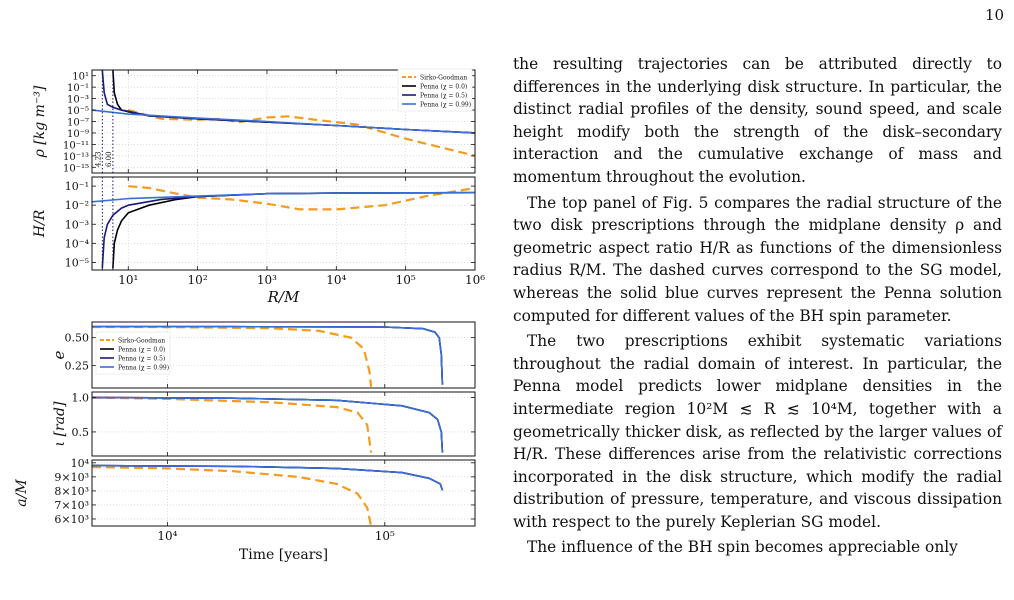 Image resolution: width=1014 pixels, height=600 pixels. Describe the element at coordinates (77, 243) in the screenshot. I see `y-tick-label: 10⁻⁴` at that location.